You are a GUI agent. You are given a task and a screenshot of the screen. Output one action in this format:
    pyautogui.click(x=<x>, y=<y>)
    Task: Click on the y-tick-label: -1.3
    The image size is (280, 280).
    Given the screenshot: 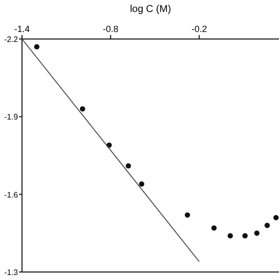 What is the action you would take?
    pyautogui.click(x=11, y=272)
    